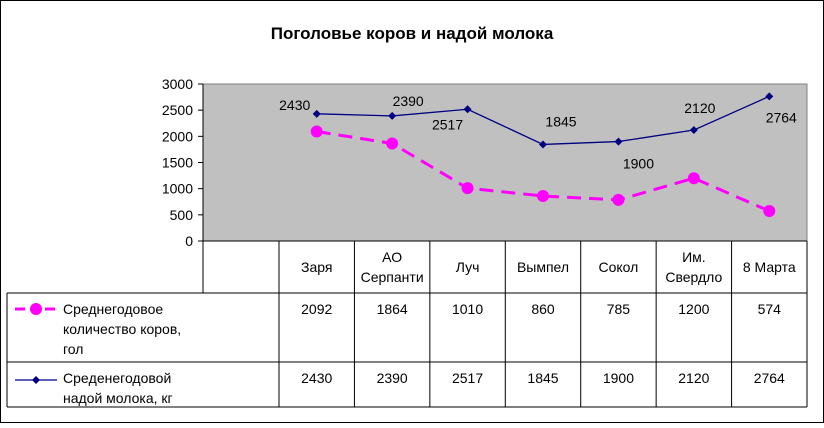 This screenshot has height=428, width=824. What do you see at coordinates (467, 378) in the screenshot?
I see `table-value: 2517` at bounding box center [467, 378].